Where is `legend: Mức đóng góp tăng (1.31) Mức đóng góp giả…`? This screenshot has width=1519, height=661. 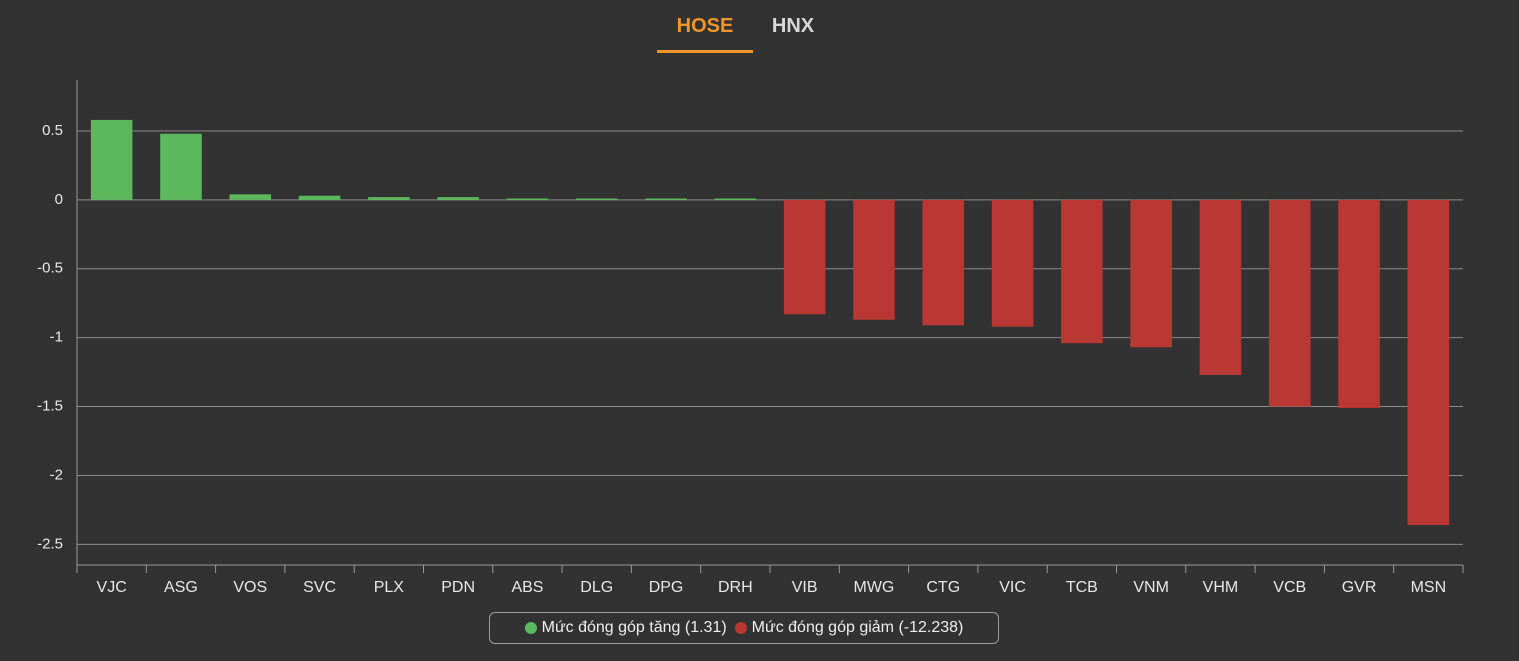 legend: Mức đóng góp tăng (1.31) Mức đóng góp giả… is located at coordinates (744, 628).